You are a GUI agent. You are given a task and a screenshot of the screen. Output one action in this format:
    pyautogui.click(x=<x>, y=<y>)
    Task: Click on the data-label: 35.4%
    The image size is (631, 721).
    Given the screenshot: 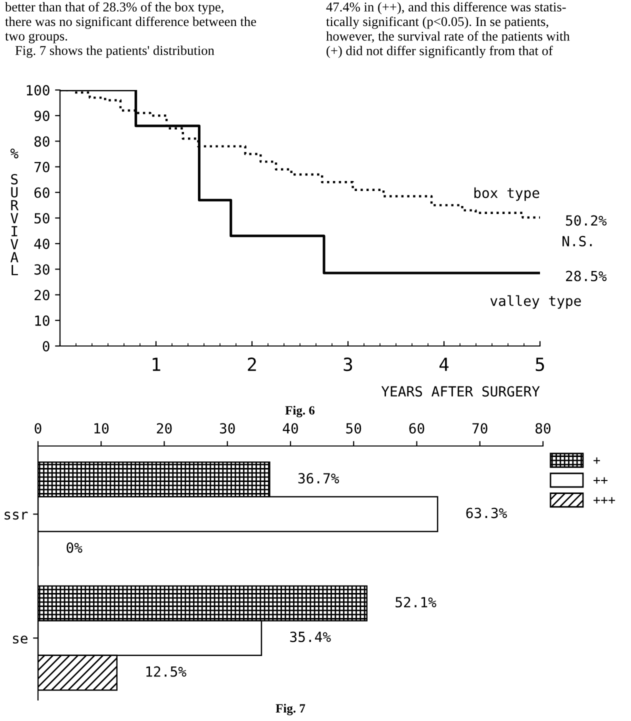 What is the action you would take?
    pyautogui.click(x=310, y=637)
    